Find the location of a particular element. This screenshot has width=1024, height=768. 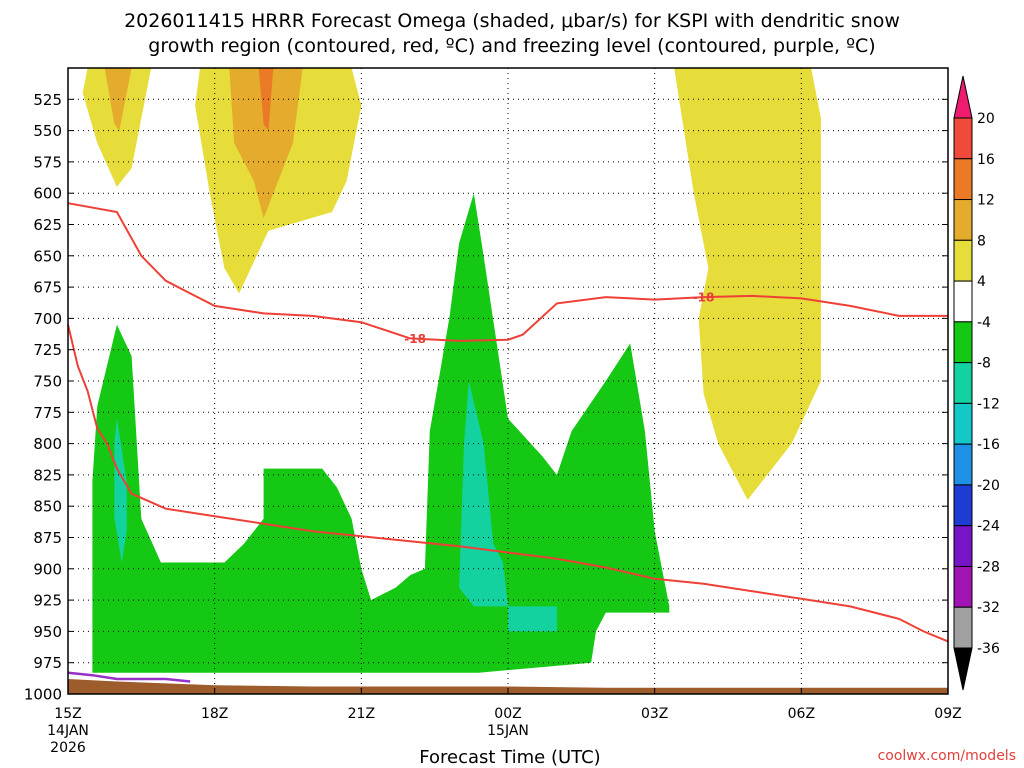

y-tick-label: 750 is located at coordinates (47, 382).